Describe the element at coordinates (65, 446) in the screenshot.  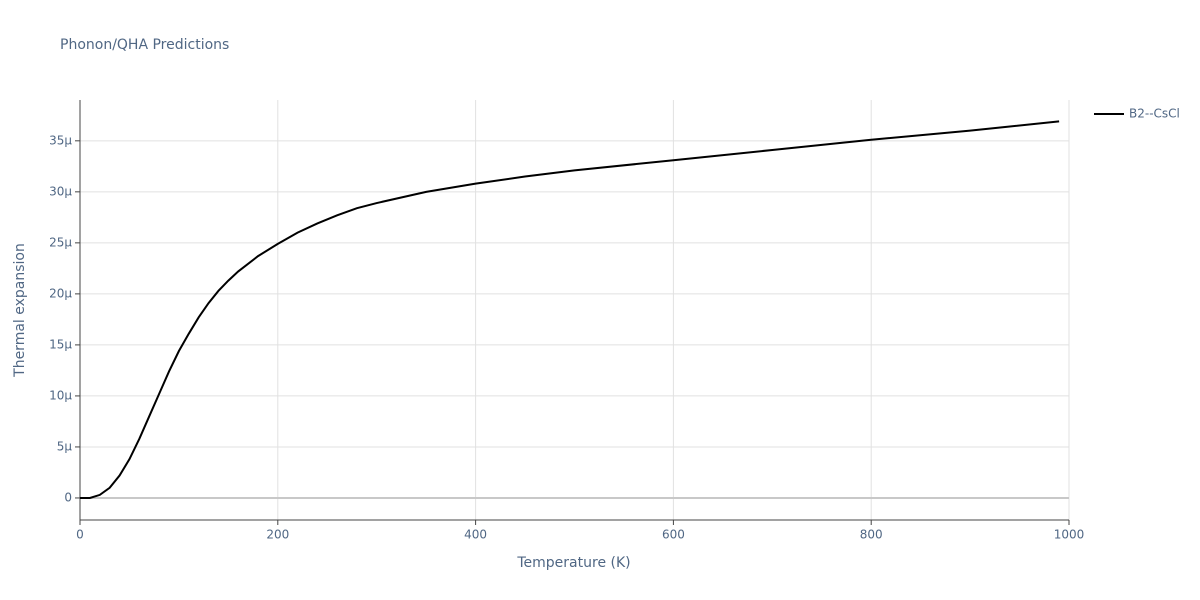
I see `y-tick-label: 5μ` at that location.